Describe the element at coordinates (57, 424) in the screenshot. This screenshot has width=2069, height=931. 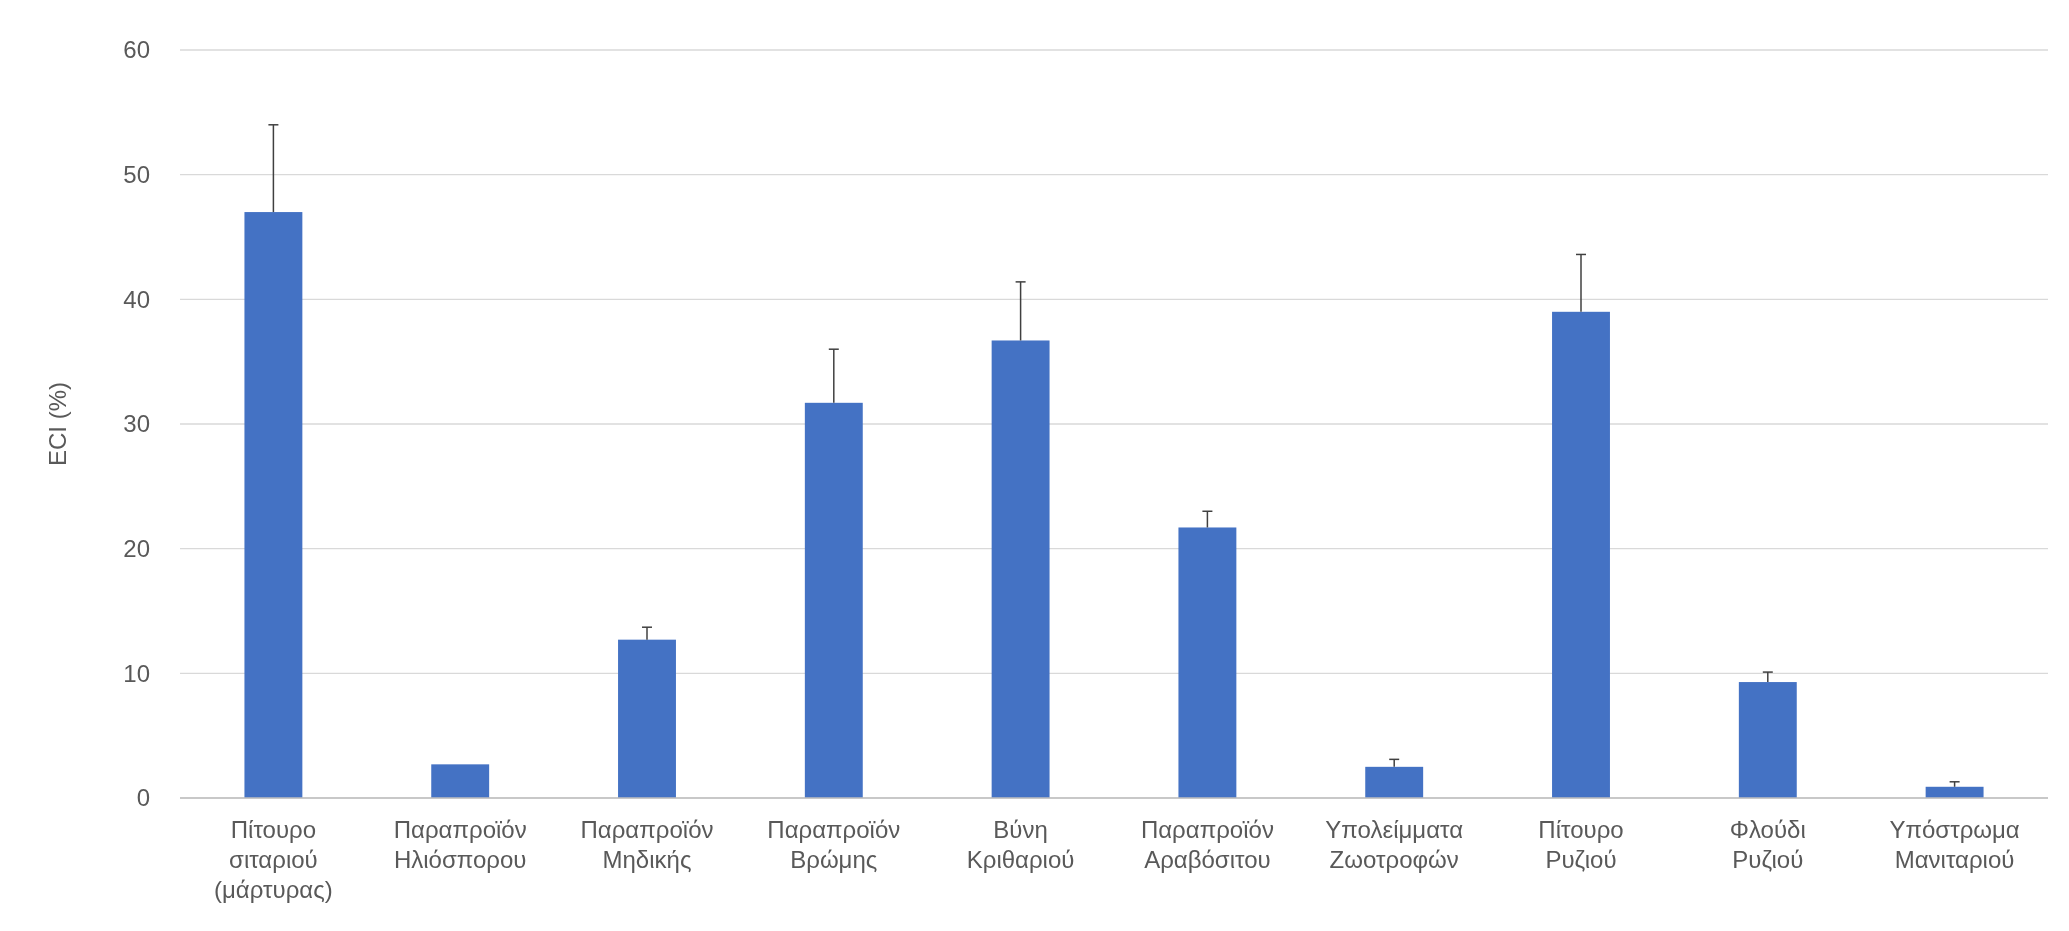
I see `y-axis-title: ECI (%)` at that location.